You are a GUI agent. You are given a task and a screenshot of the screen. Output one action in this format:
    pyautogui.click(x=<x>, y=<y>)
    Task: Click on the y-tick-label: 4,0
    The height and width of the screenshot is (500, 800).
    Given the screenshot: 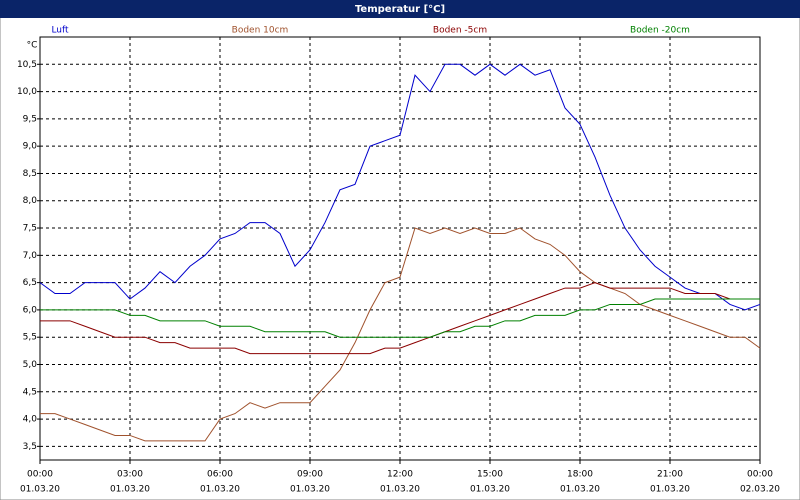 What is the action you would take?
    pyautogui.click(x=30, y=420)
    